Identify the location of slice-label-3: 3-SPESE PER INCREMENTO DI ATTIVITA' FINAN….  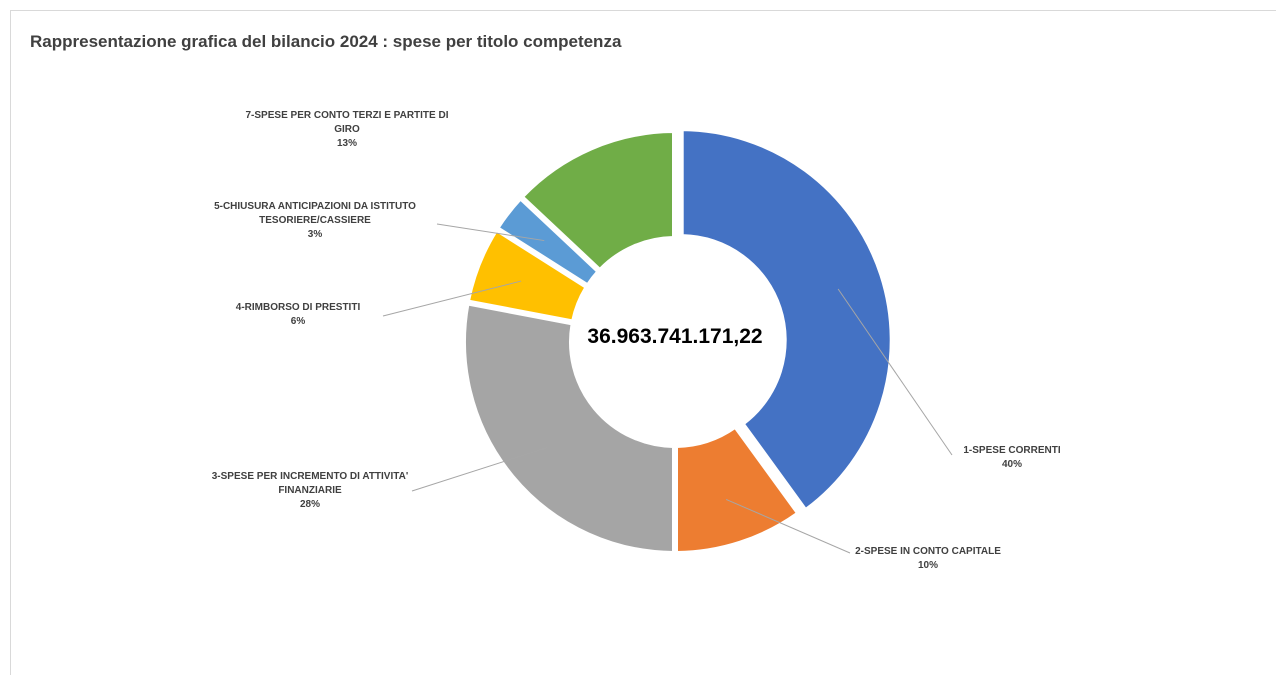
(310, 483).